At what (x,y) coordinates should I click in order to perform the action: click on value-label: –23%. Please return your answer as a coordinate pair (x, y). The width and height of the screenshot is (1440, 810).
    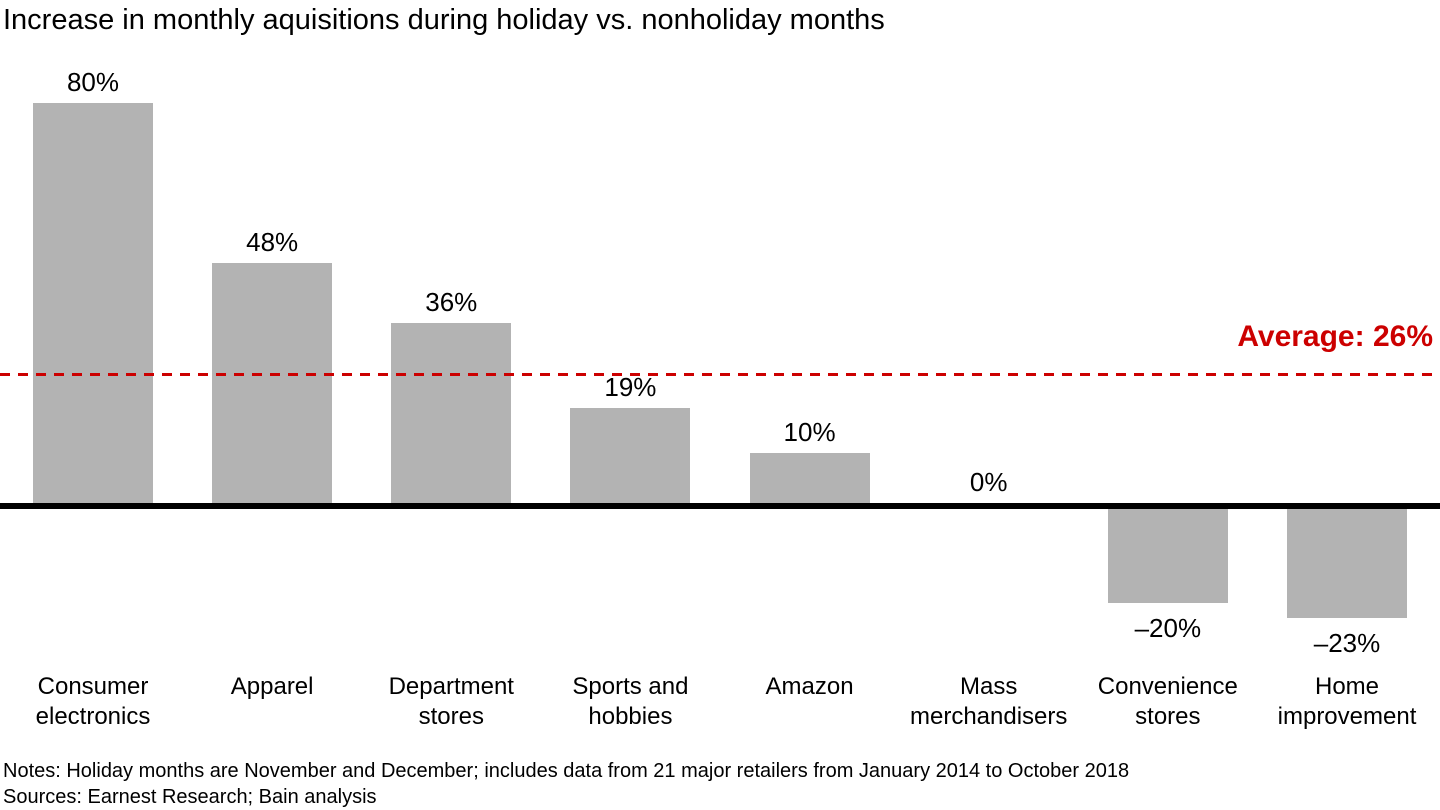
    Looking at the image, I should click on (1347, 643).